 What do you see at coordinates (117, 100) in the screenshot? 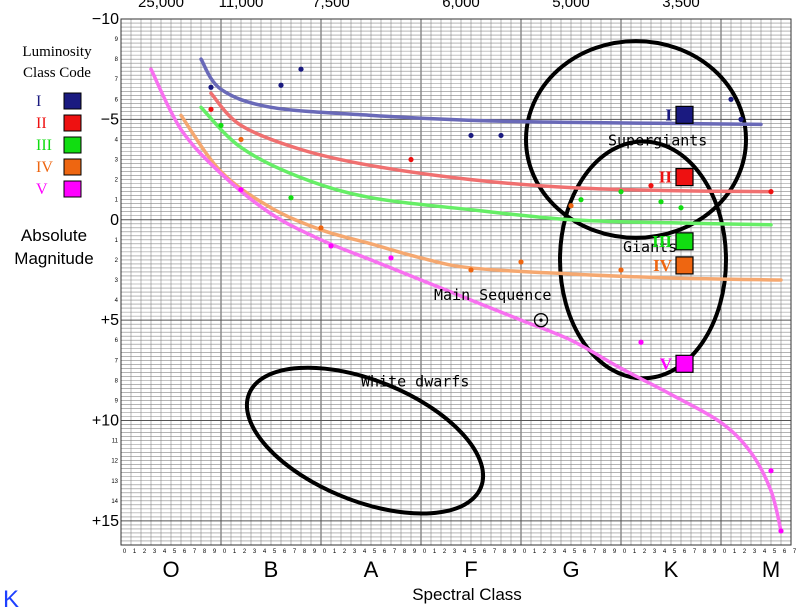
I see `y-minor-tick-label: 6` at bounding box center [117, 100].